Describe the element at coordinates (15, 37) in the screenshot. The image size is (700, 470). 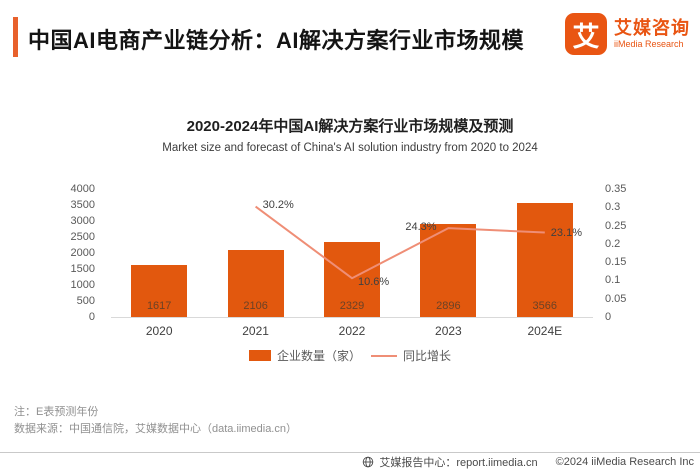
I see `title-accent-bar` at that location.